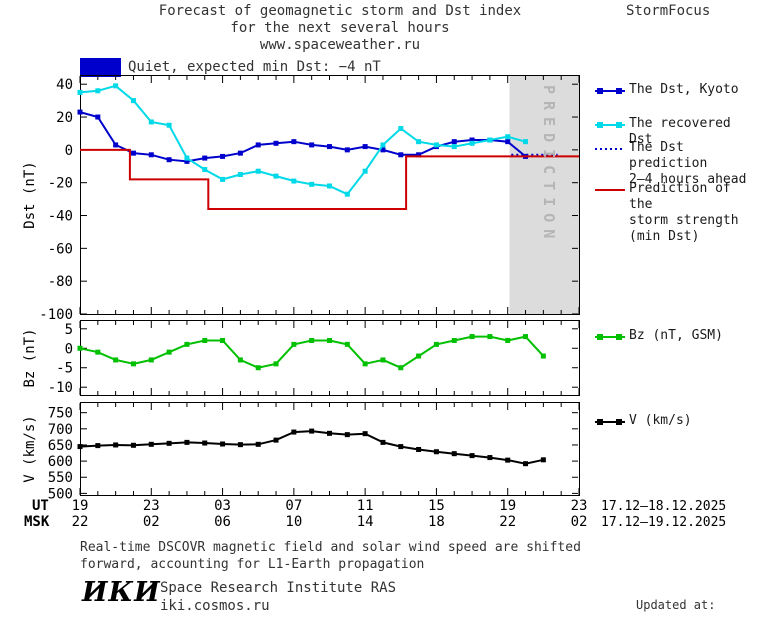  What do you see at coordinates (69, 330) in the screenshot?
I see `svg-text: 5` at bounding box center [69, 330].